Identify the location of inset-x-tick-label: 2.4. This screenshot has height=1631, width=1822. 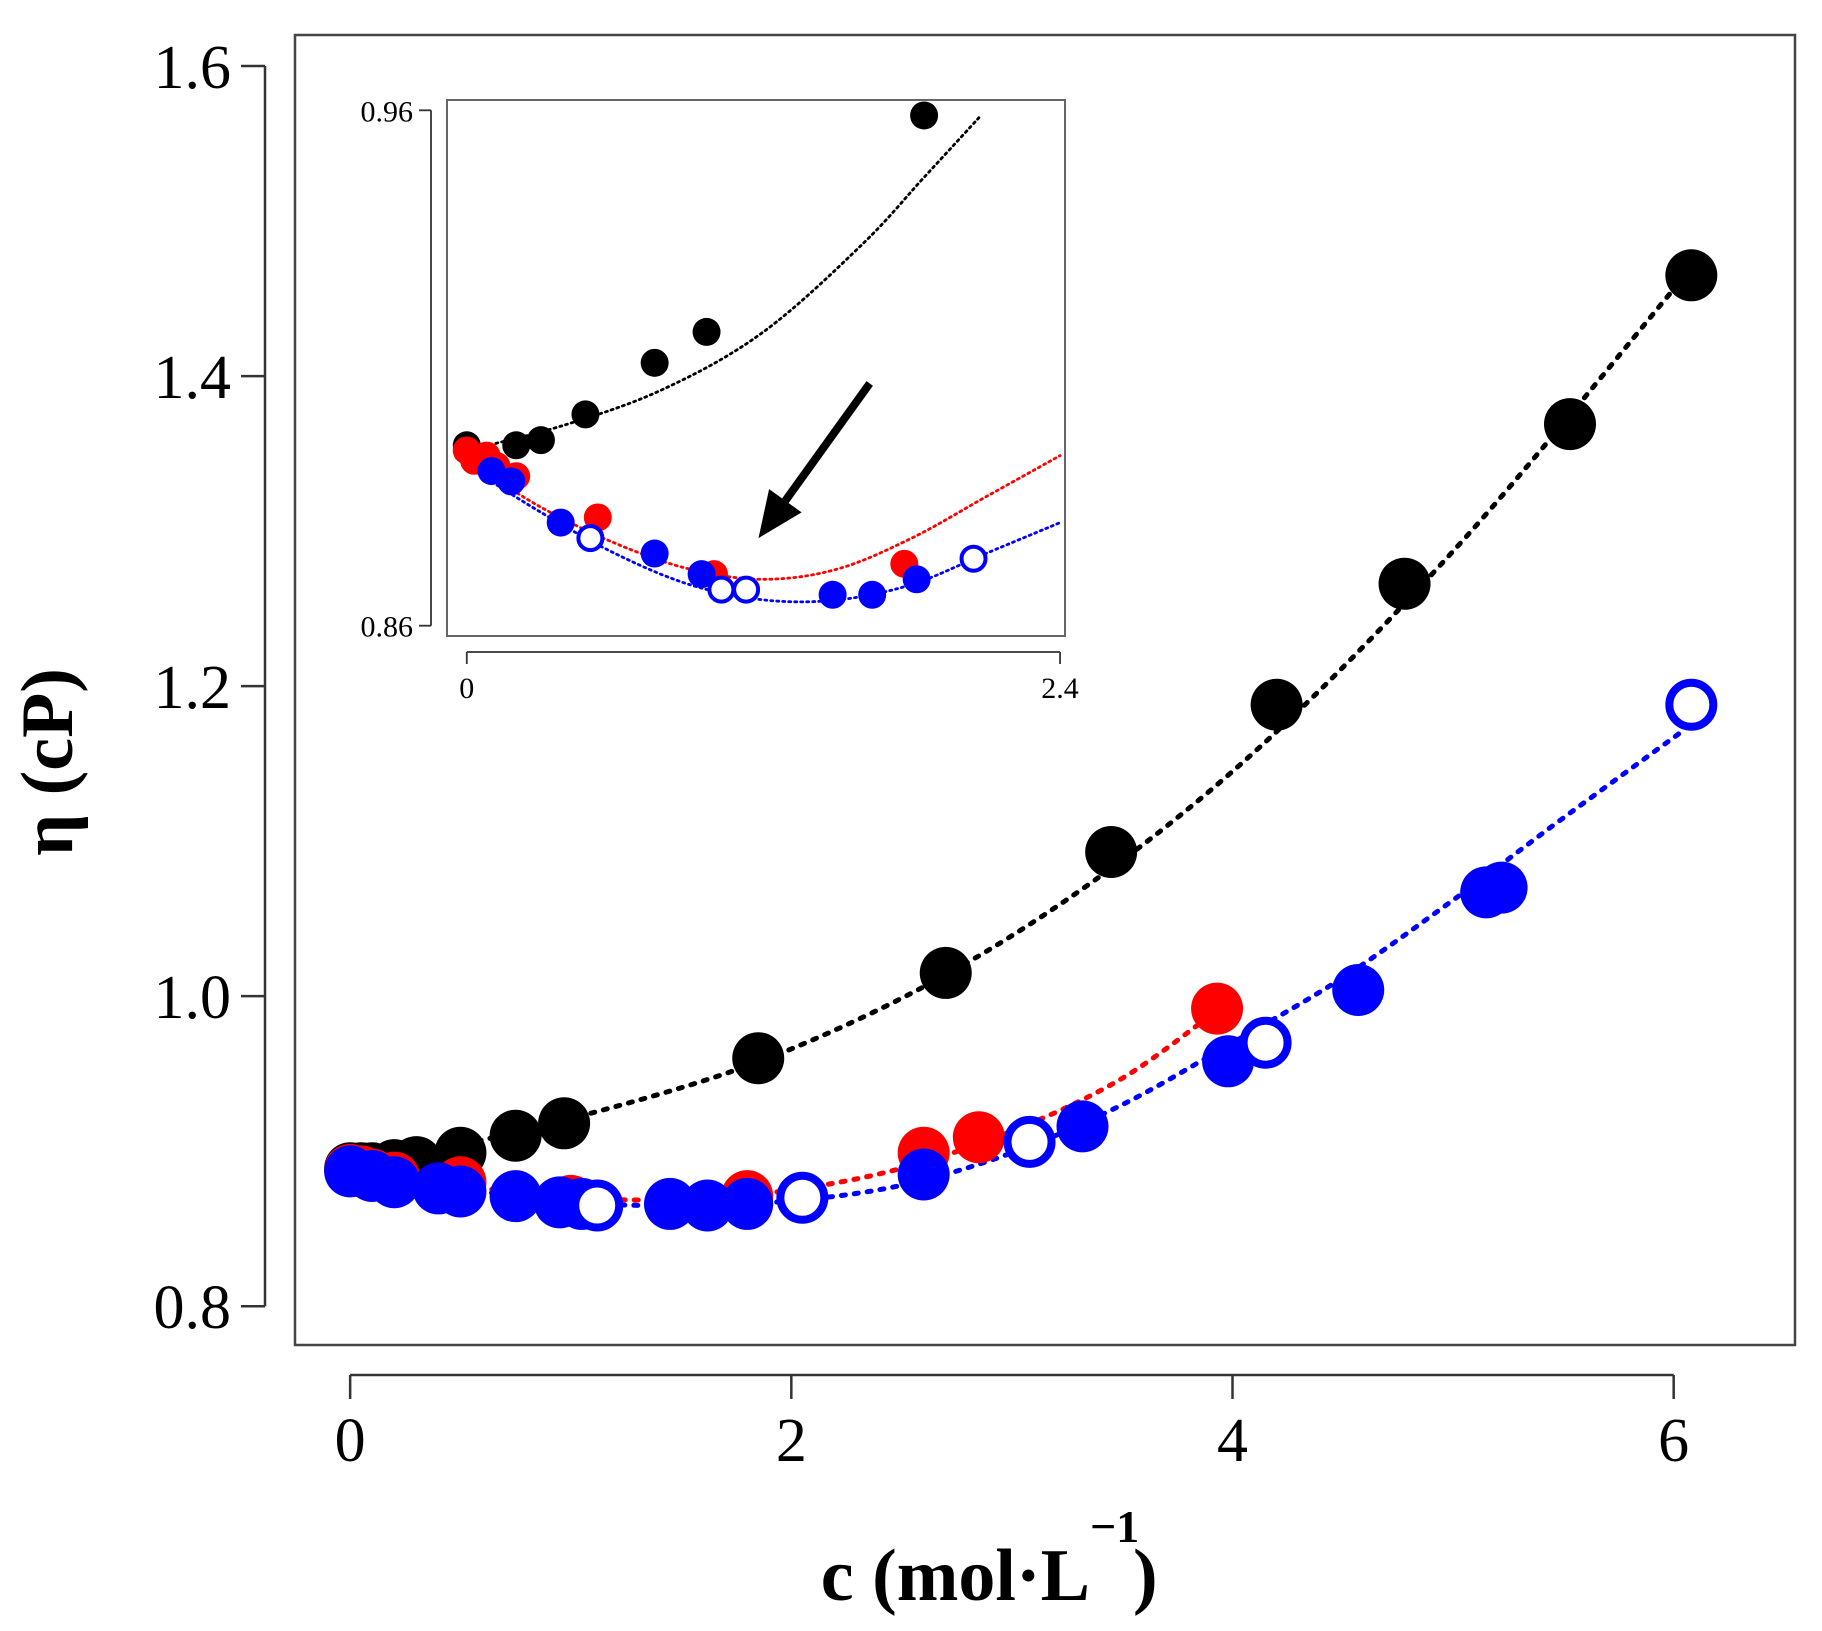
(1060, 688).